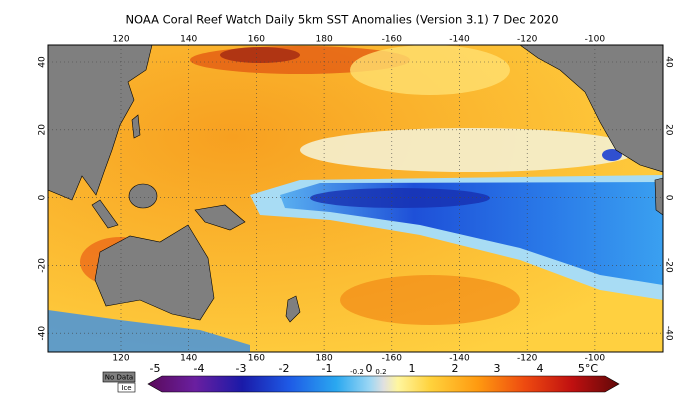  What do you see at coordinates (43, 265) in the screenshot?
I see `lat-label-left: -20` at bounding box center [43, 265].